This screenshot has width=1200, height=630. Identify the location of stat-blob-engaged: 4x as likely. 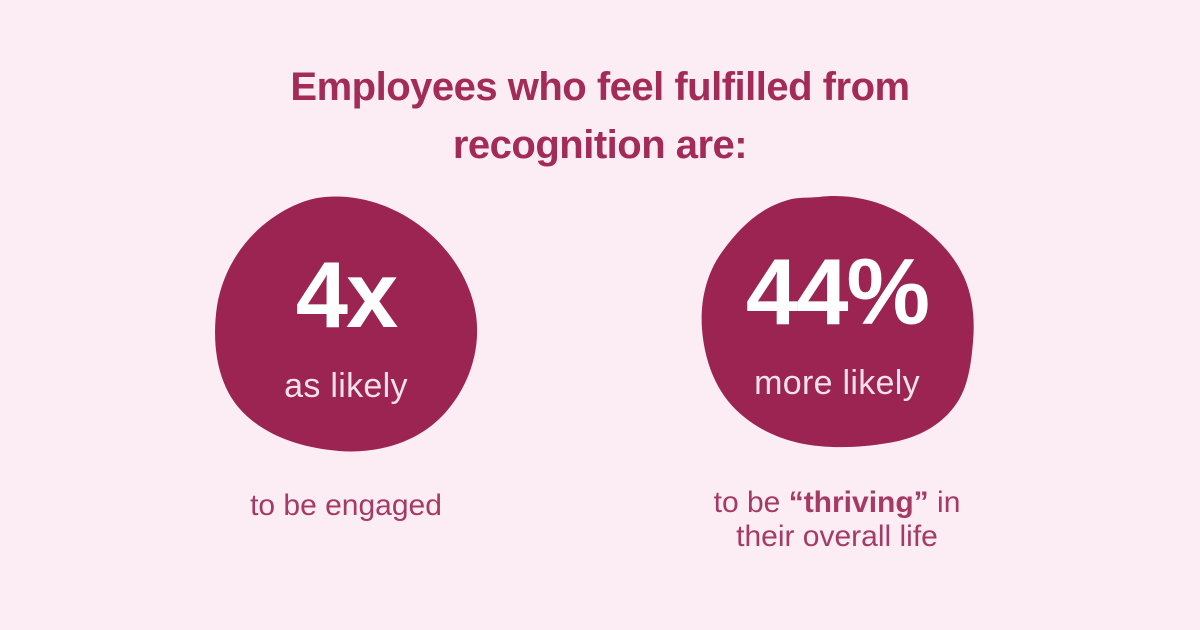
(346, 325).